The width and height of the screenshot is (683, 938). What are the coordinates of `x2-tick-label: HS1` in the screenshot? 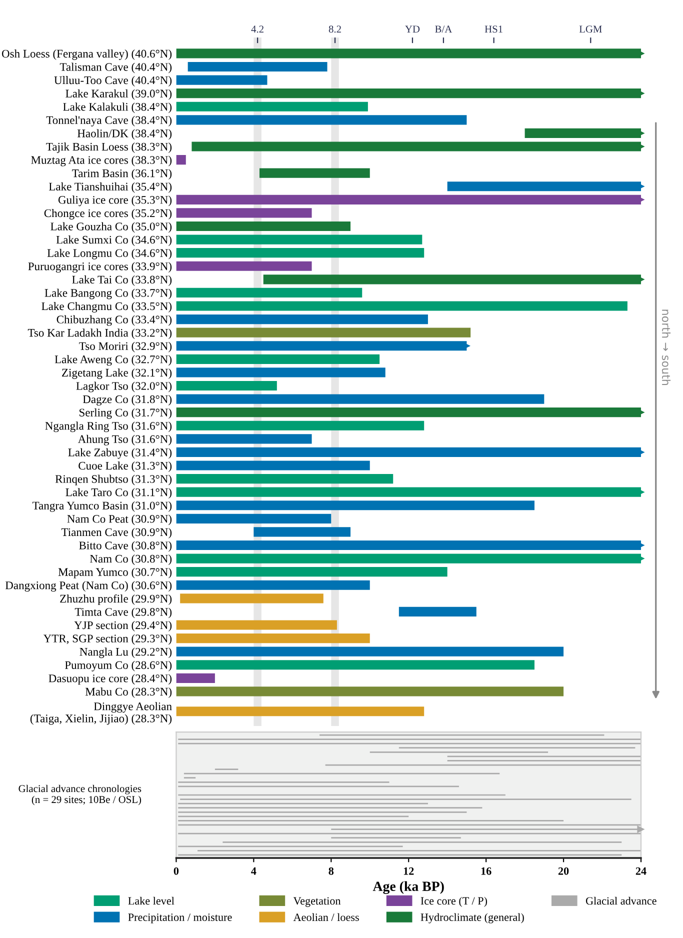 It's located at (493, 29).